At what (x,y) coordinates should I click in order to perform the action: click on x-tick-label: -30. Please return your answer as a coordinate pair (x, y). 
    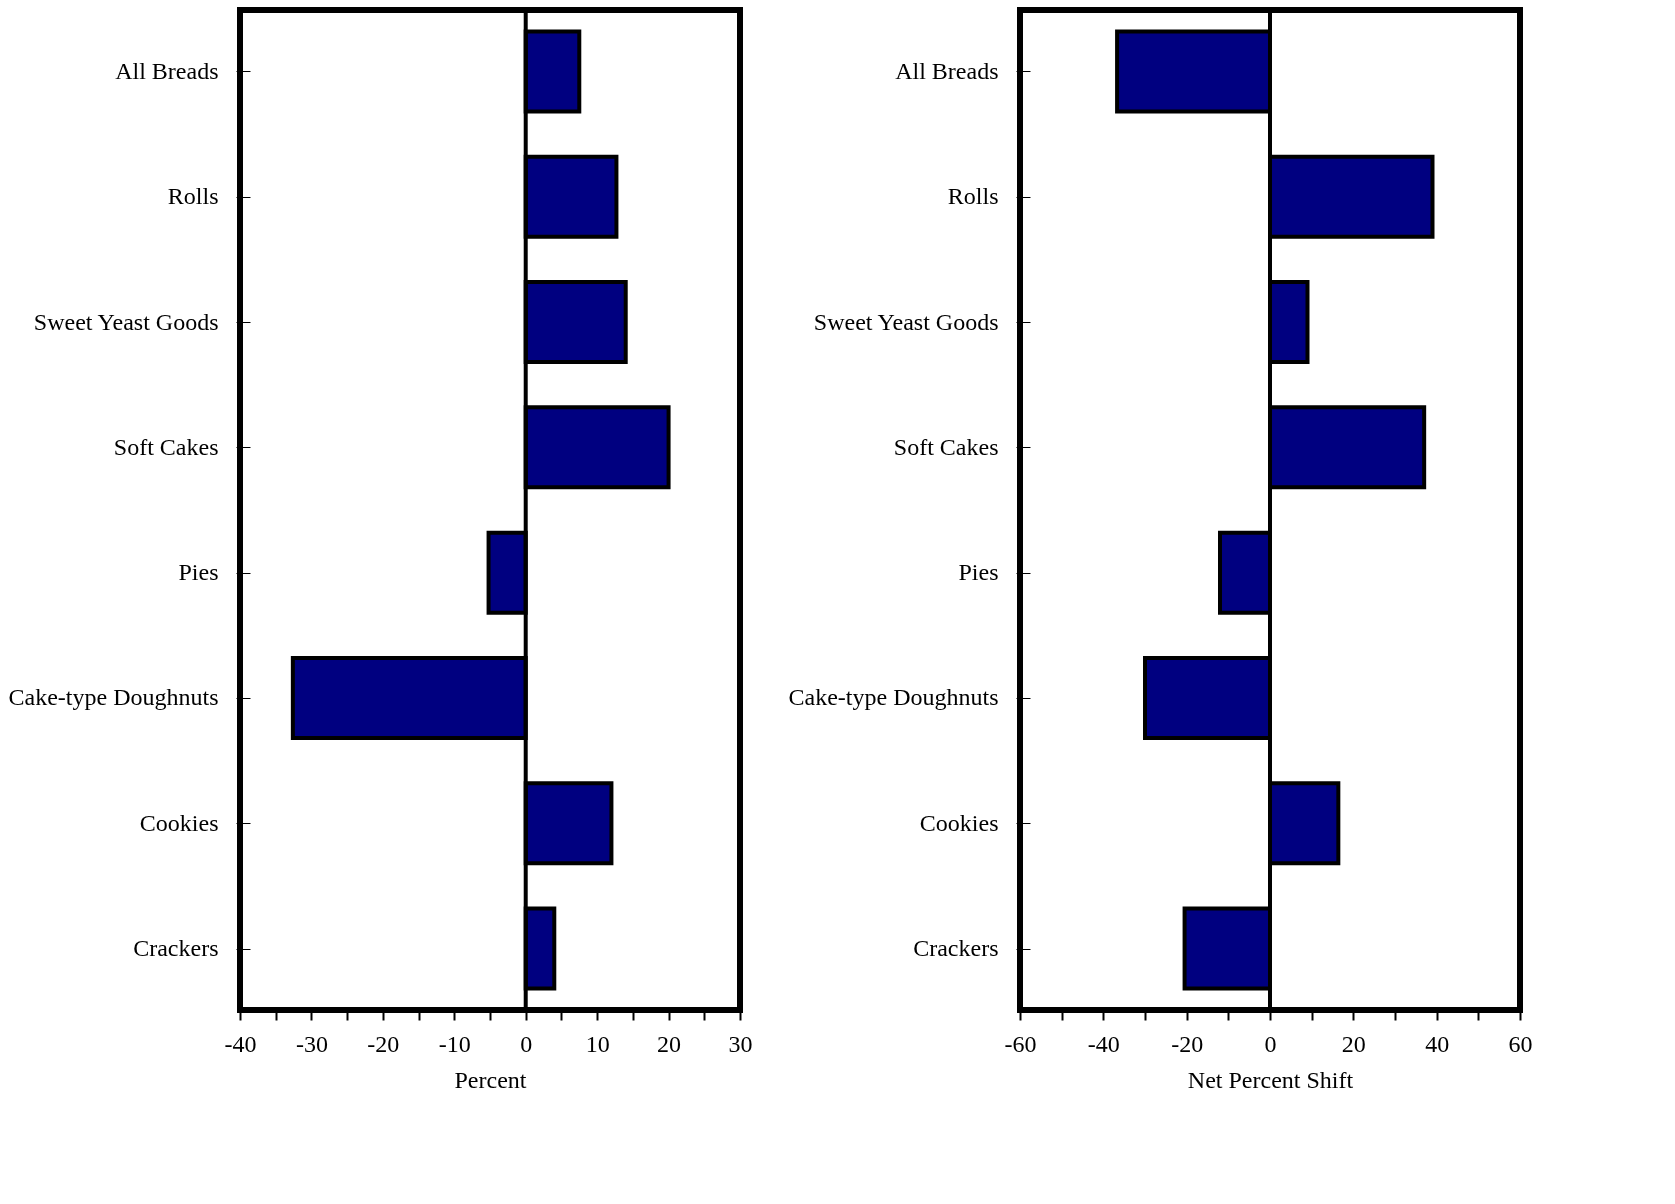
    Looking at the image, I should click on (311, 1043).